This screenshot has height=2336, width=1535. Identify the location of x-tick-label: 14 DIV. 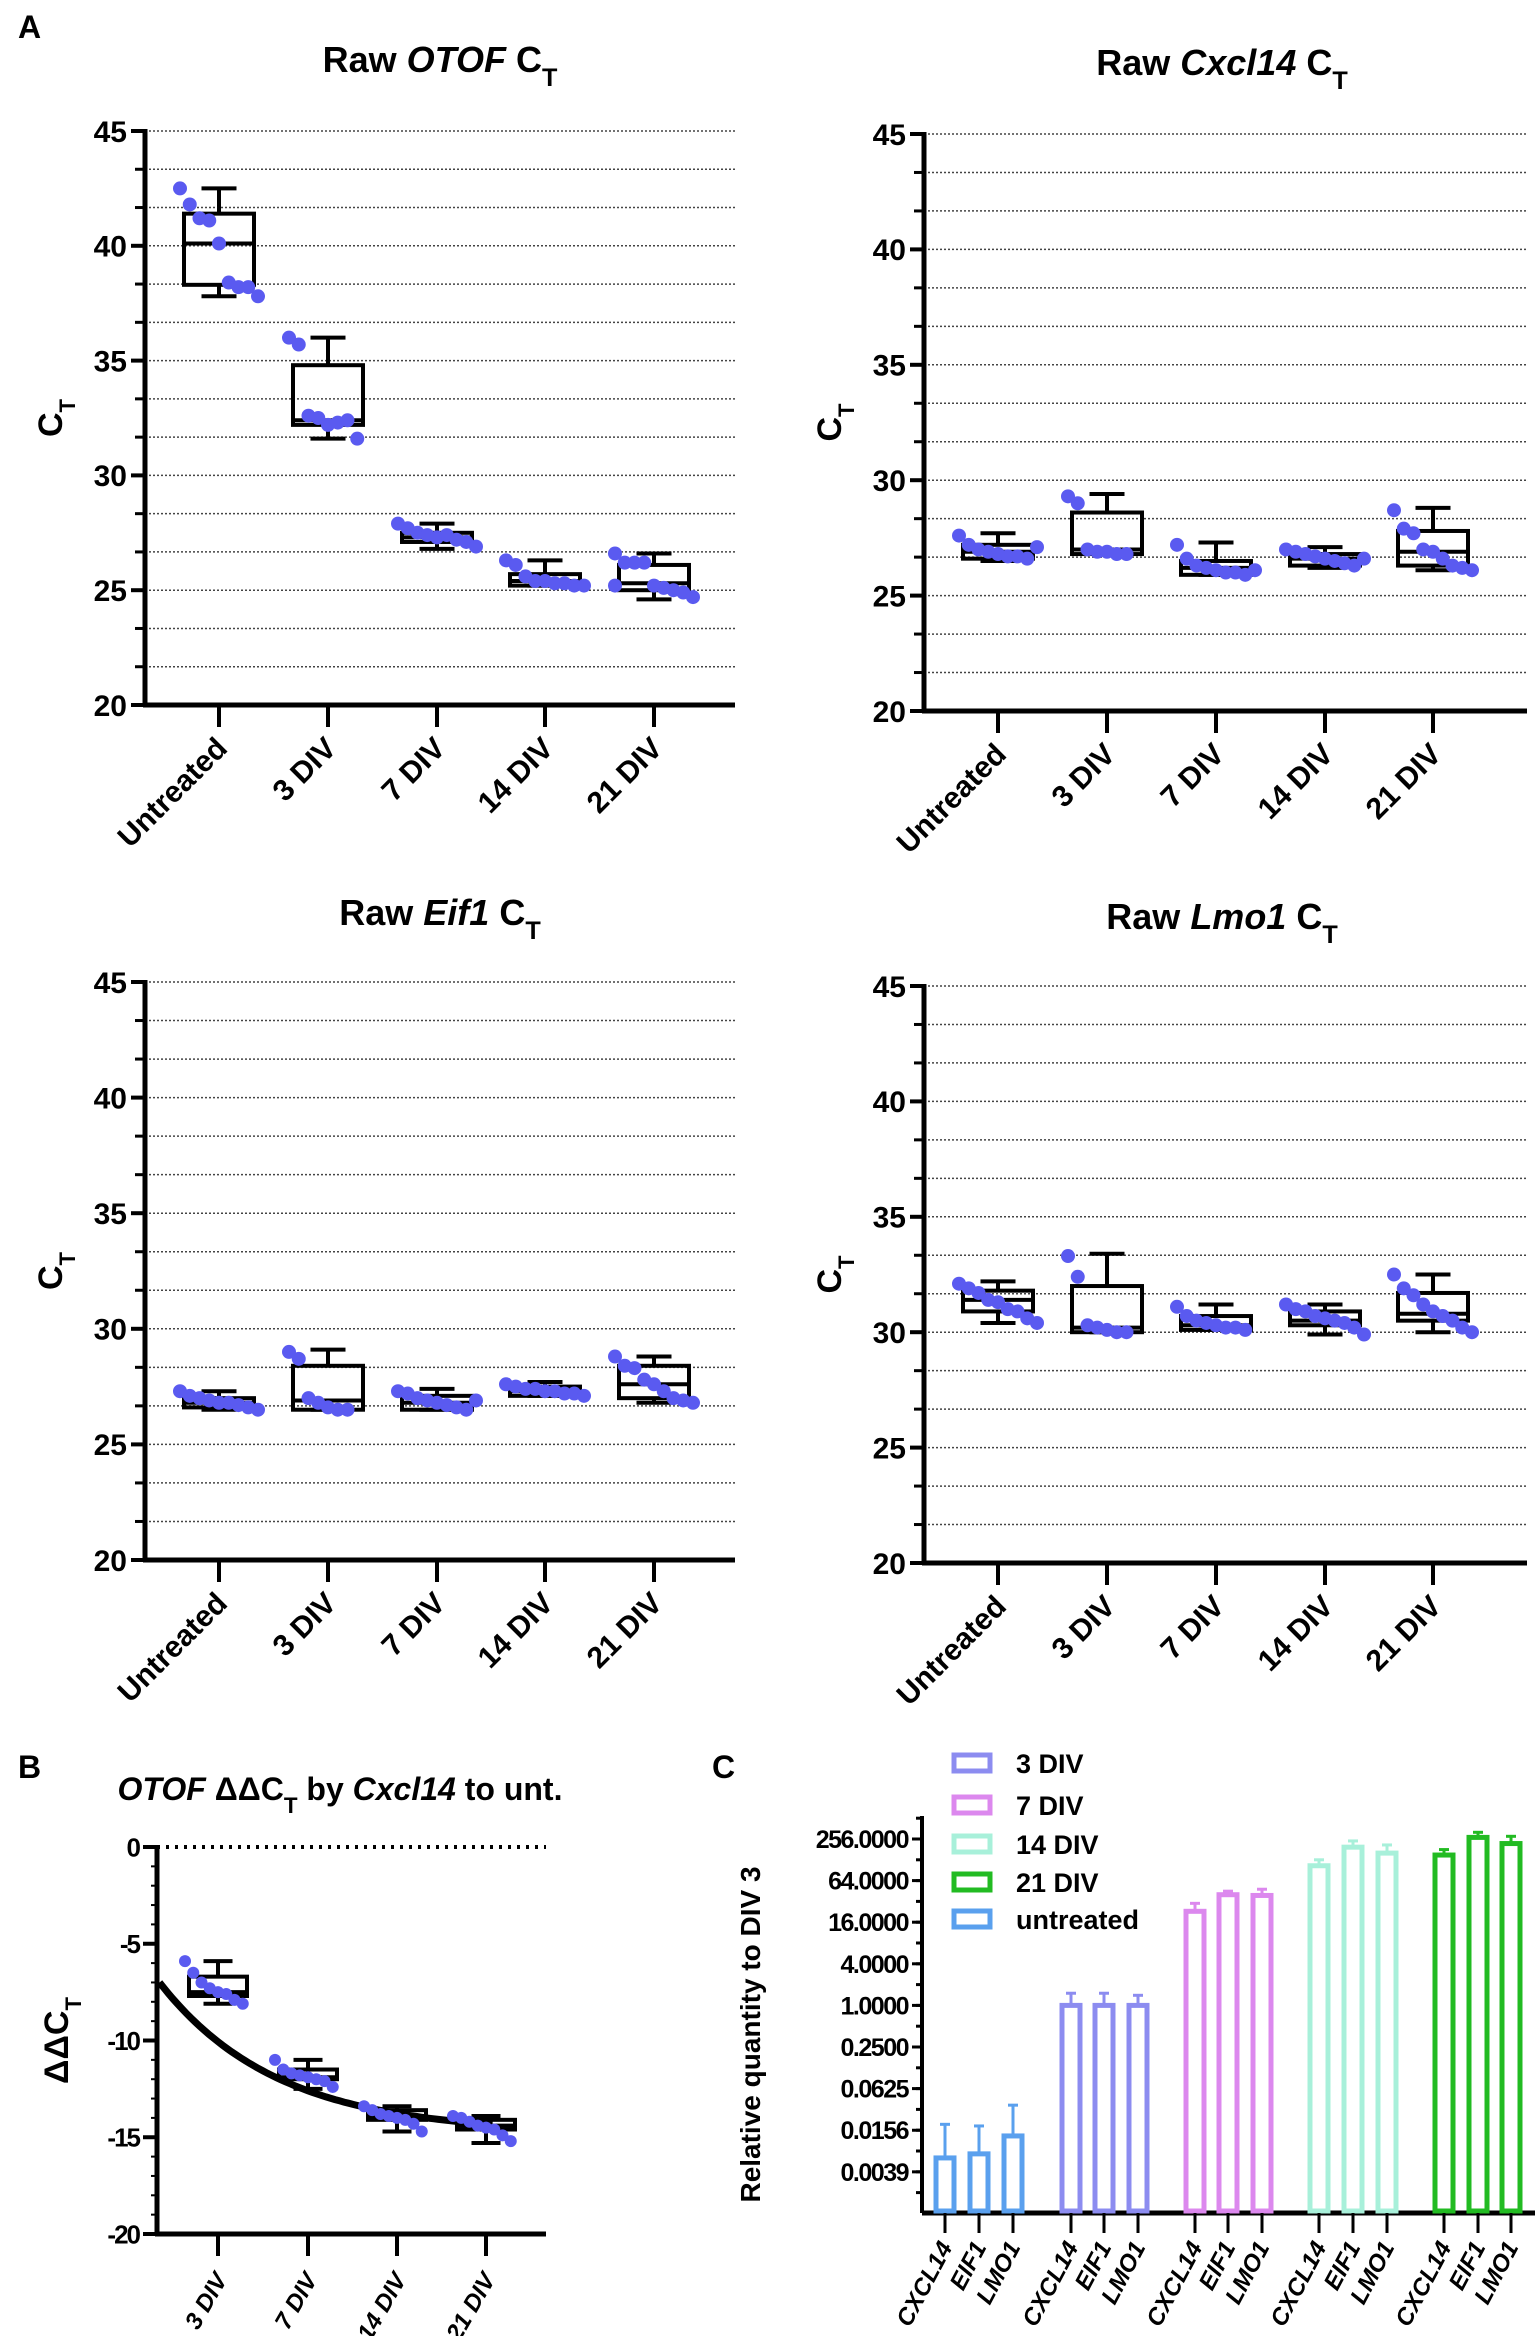
(1296, 782).